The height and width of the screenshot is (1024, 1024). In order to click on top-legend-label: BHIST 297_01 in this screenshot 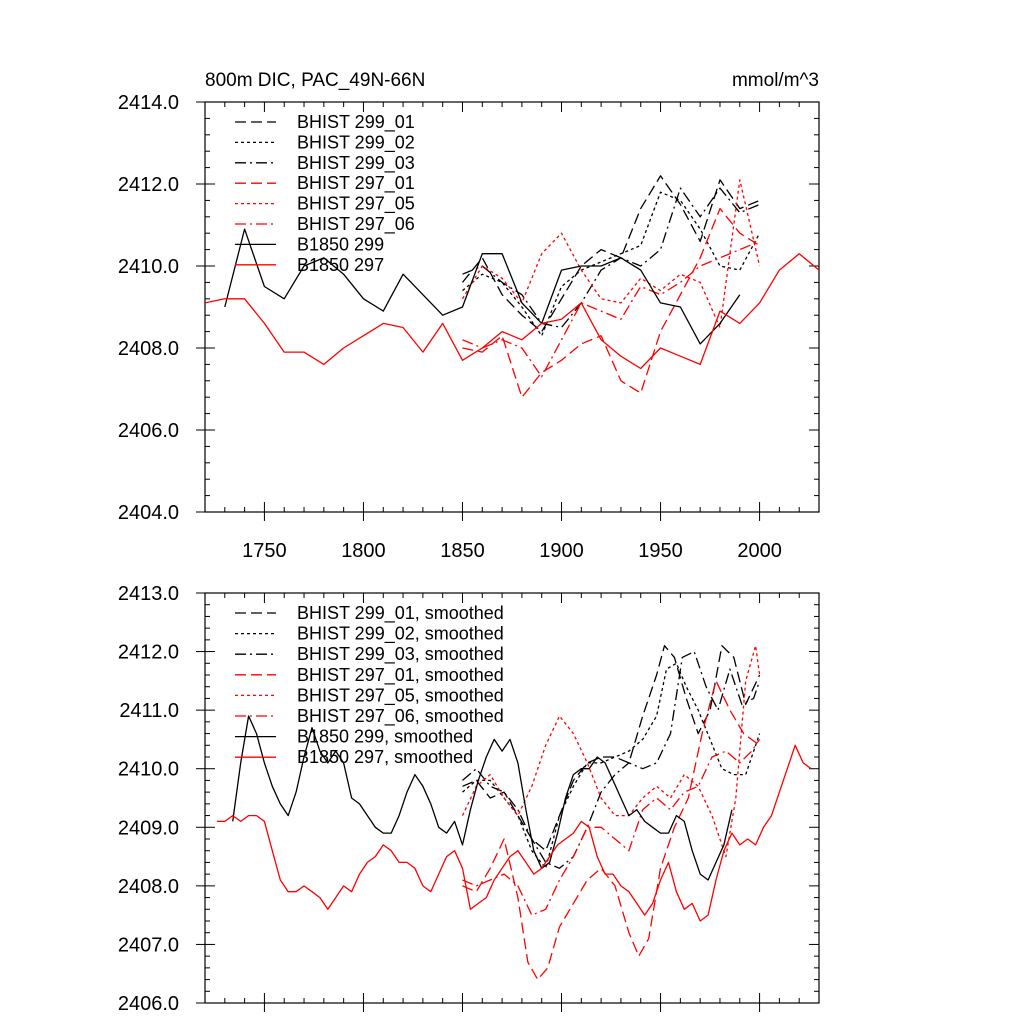, I will do `click(356, 183)`.